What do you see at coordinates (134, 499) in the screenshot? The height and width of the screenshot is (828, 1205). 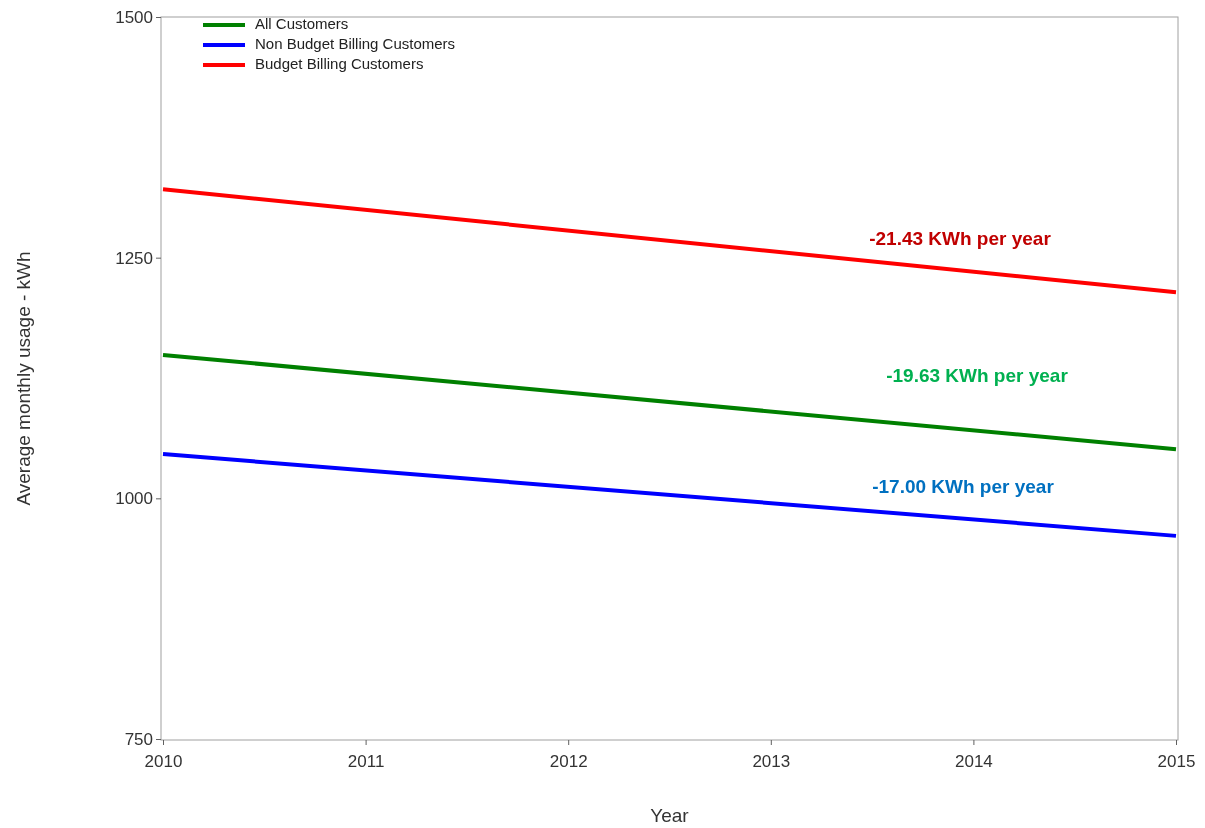 I see `y-tick-label: 1000` at bounding box center [134, 499].